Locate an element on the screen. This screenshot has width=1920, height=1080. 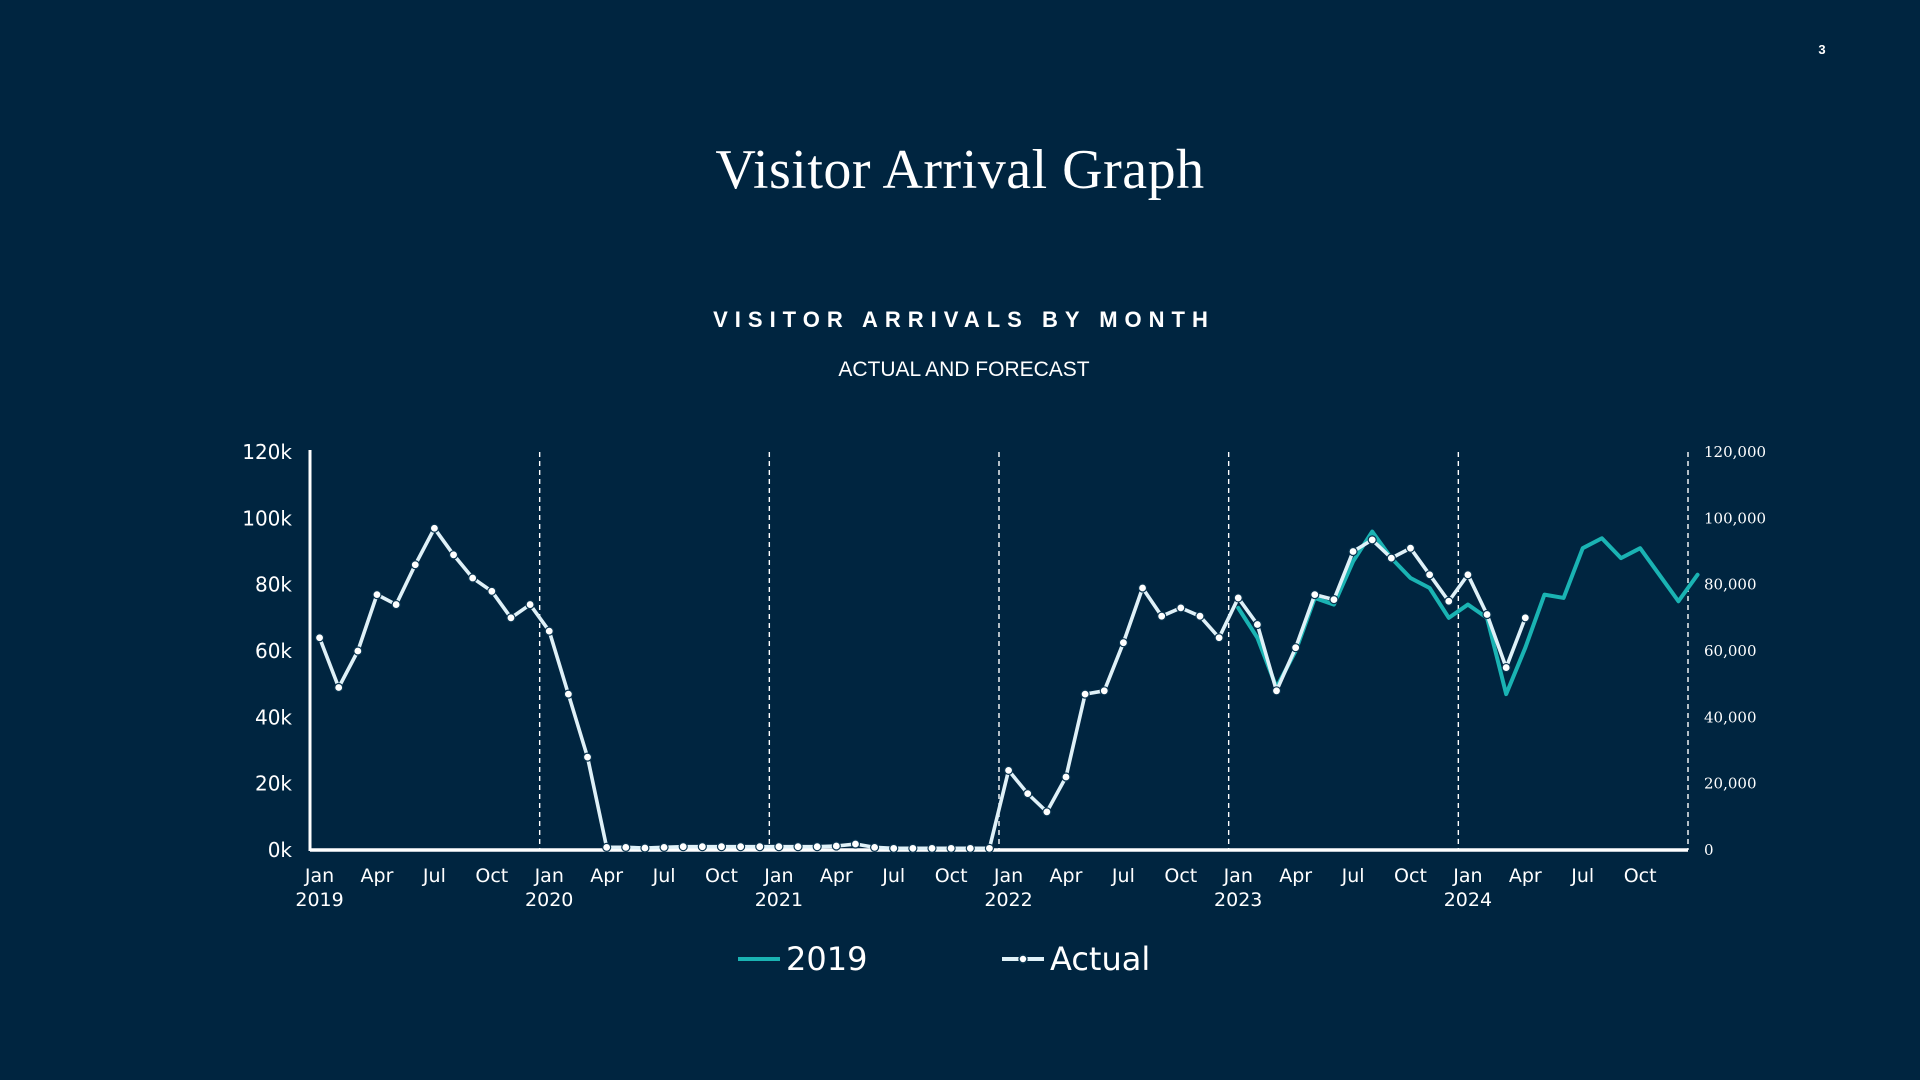
y-tick-label-left: 20k is located at coordinates (273, 784).